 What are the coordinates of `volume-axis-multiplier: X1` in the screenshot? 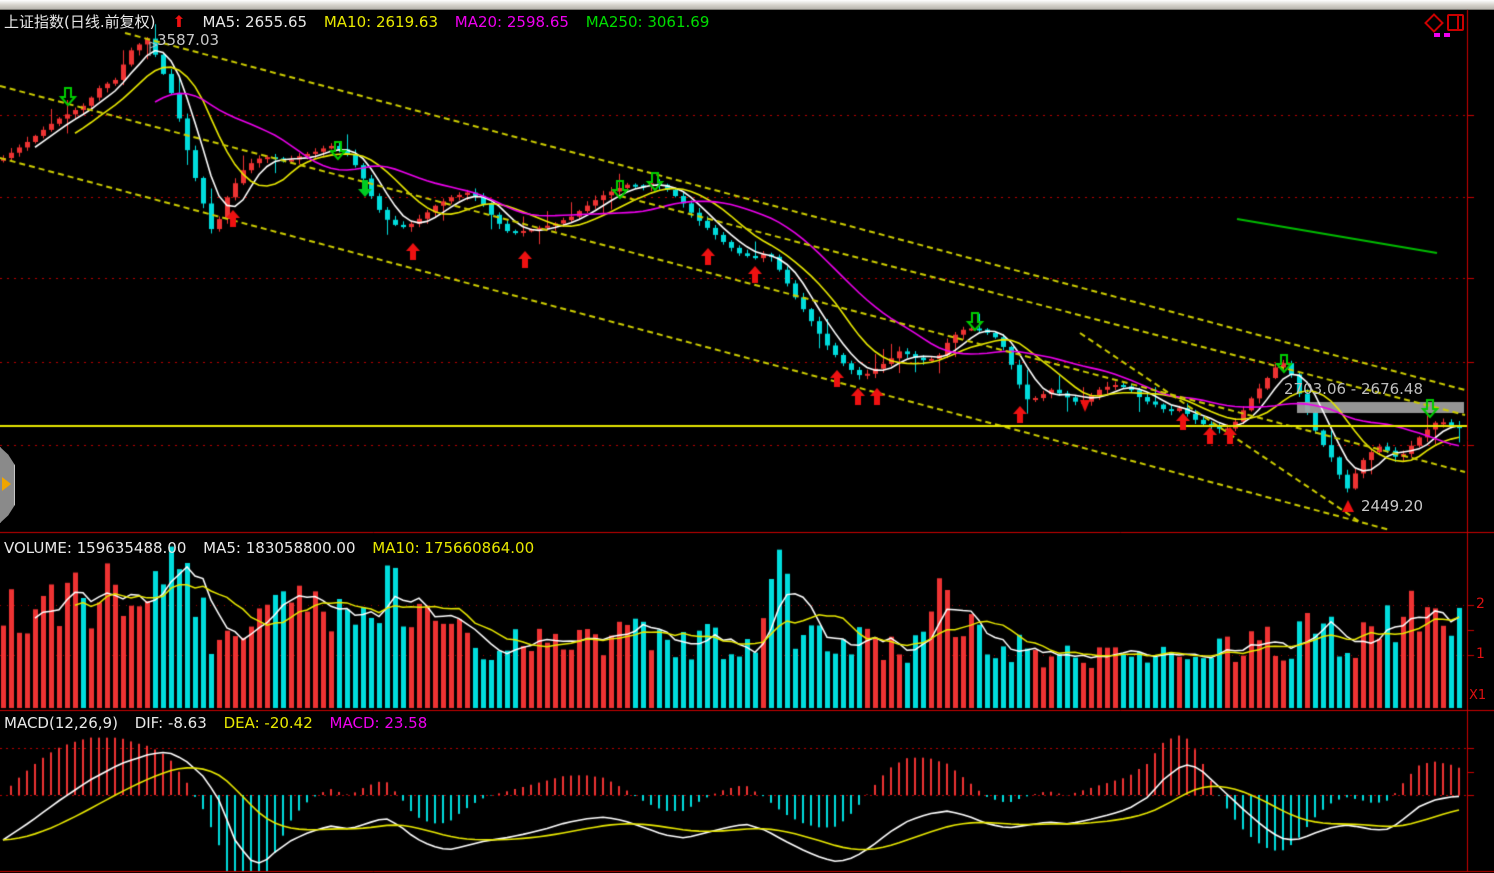 It's located at (1478, 695).